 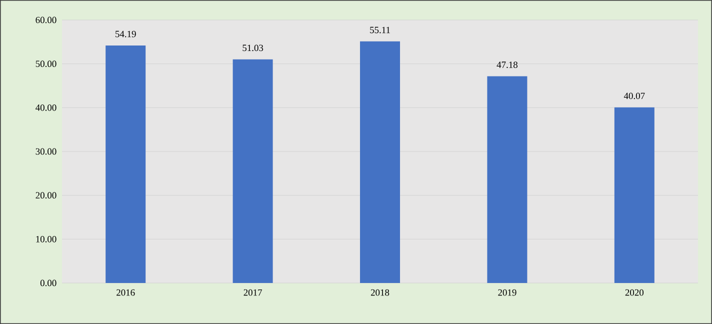 What do you see at coordinates (125, 292) in the screenshot?
I see `x-tick-label: 2016` at bounding box center [125, 292].